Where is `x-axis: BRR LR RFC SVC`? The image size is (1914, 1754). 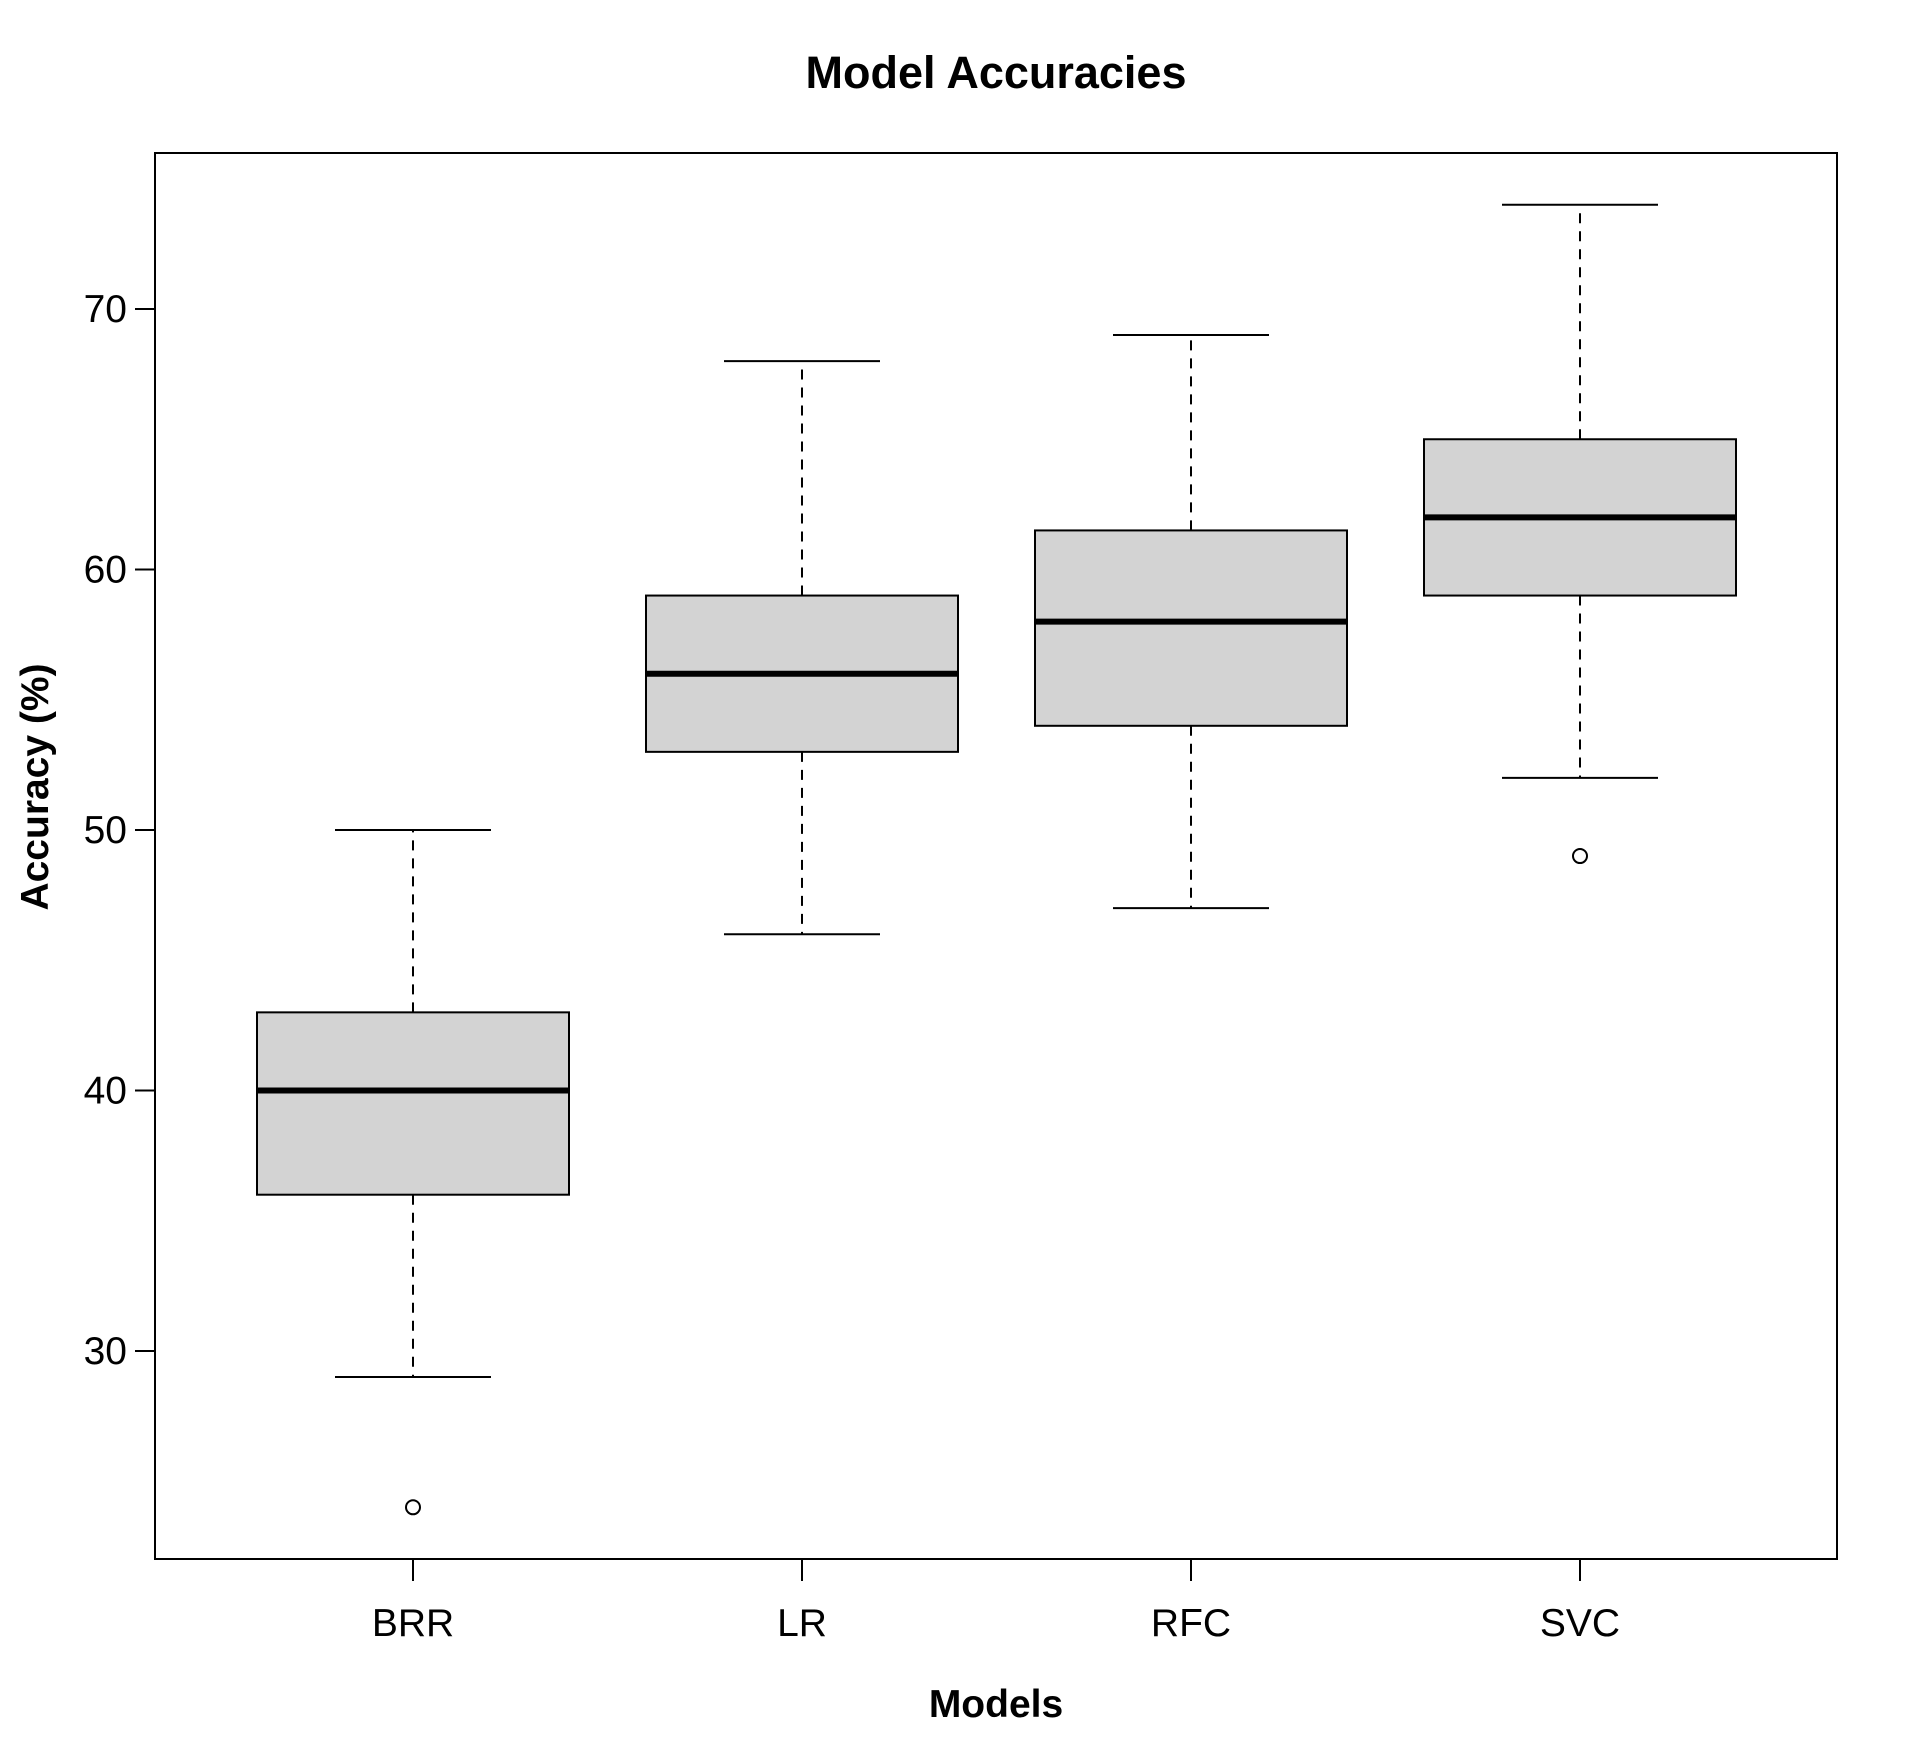
x-axis: BRR LR RFC SVC is located at coordinates (996, 1602).